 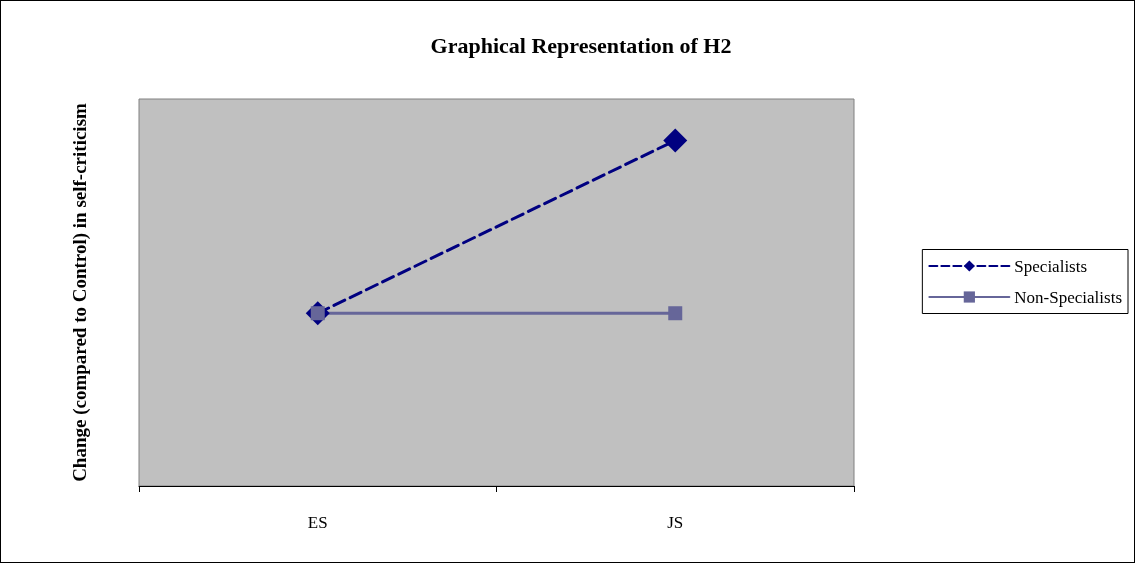 I want to click on x-tick-label: JS, so click(x=675, y=522).